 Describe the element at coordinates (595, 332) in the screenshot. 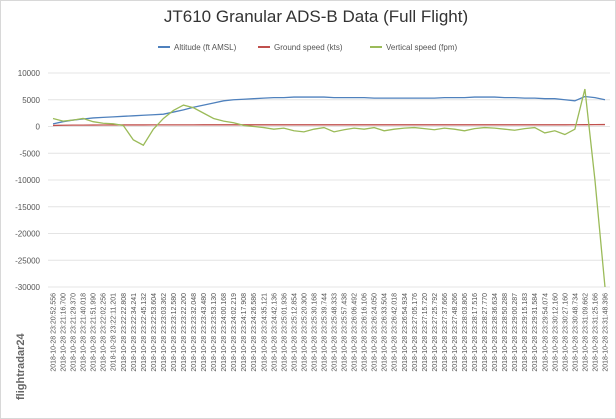

I see `x-tick-label: 2018-10-28 23:31:25.166` at that location.